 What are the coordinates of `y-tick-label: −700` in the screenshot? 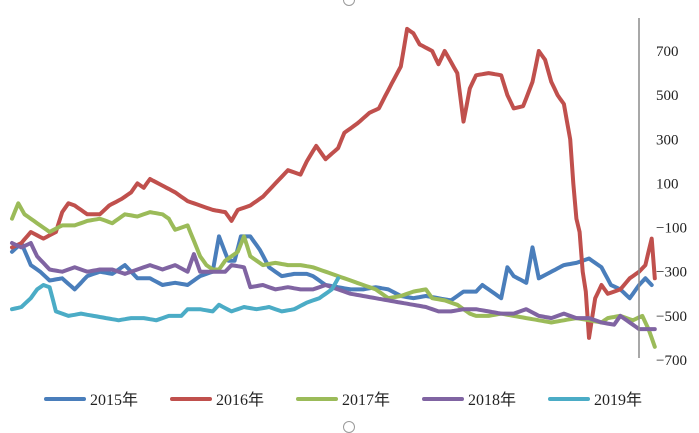 It's located at (671, 361).